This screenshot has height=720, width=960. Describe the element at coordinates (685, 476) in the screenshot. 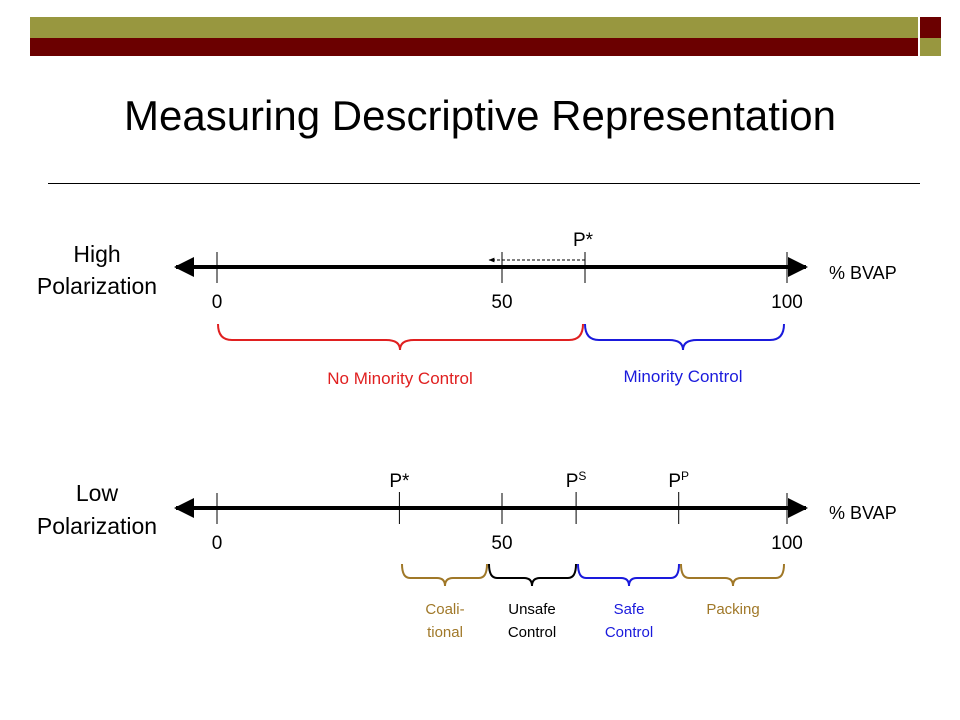

I see `low-marker-sup-2: P` at that location.